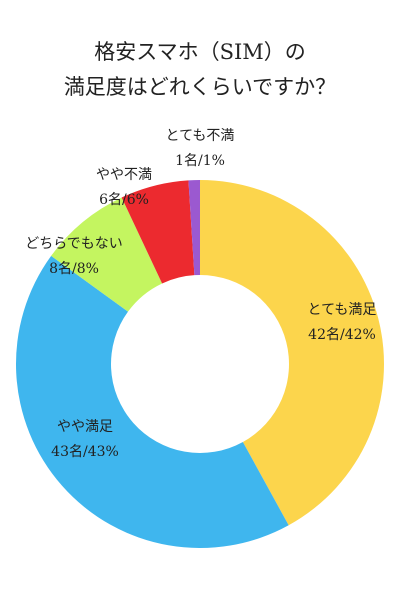  I want to click on slice-value-very-satisfied: 42名/42%, so click(342, 335).